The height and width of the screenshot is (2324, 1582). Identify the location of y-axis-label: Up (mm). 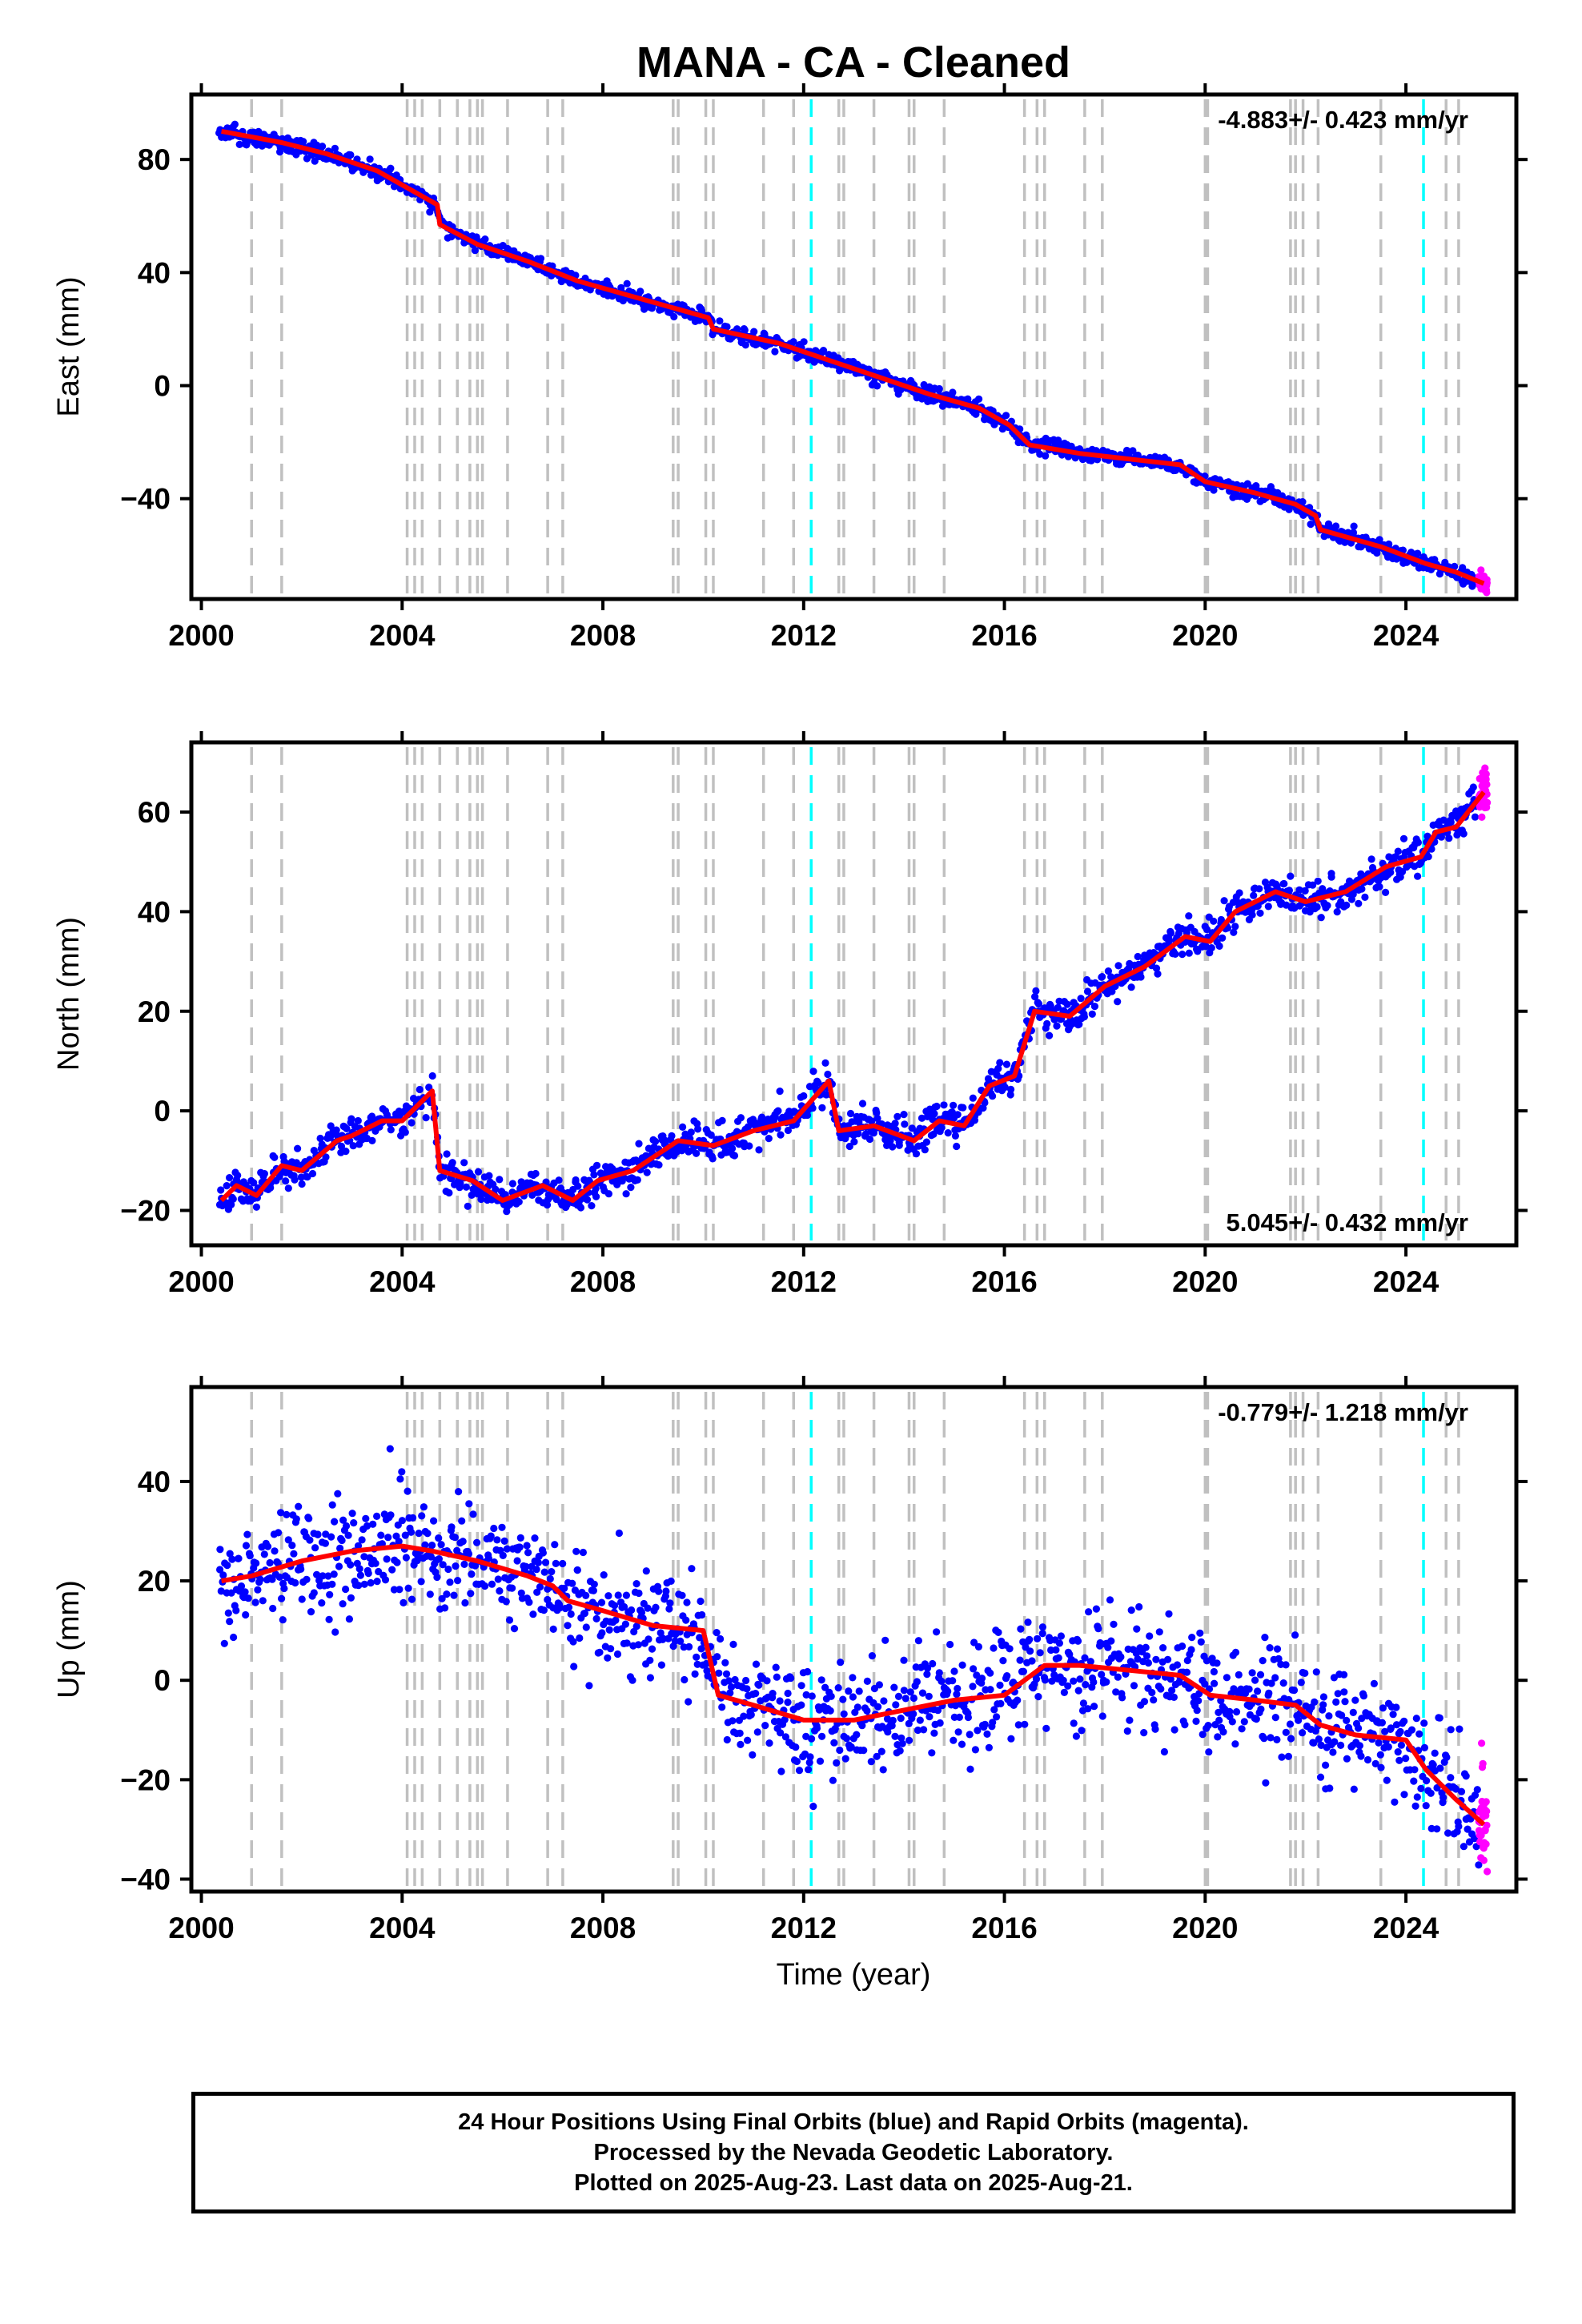
(69, 1639).